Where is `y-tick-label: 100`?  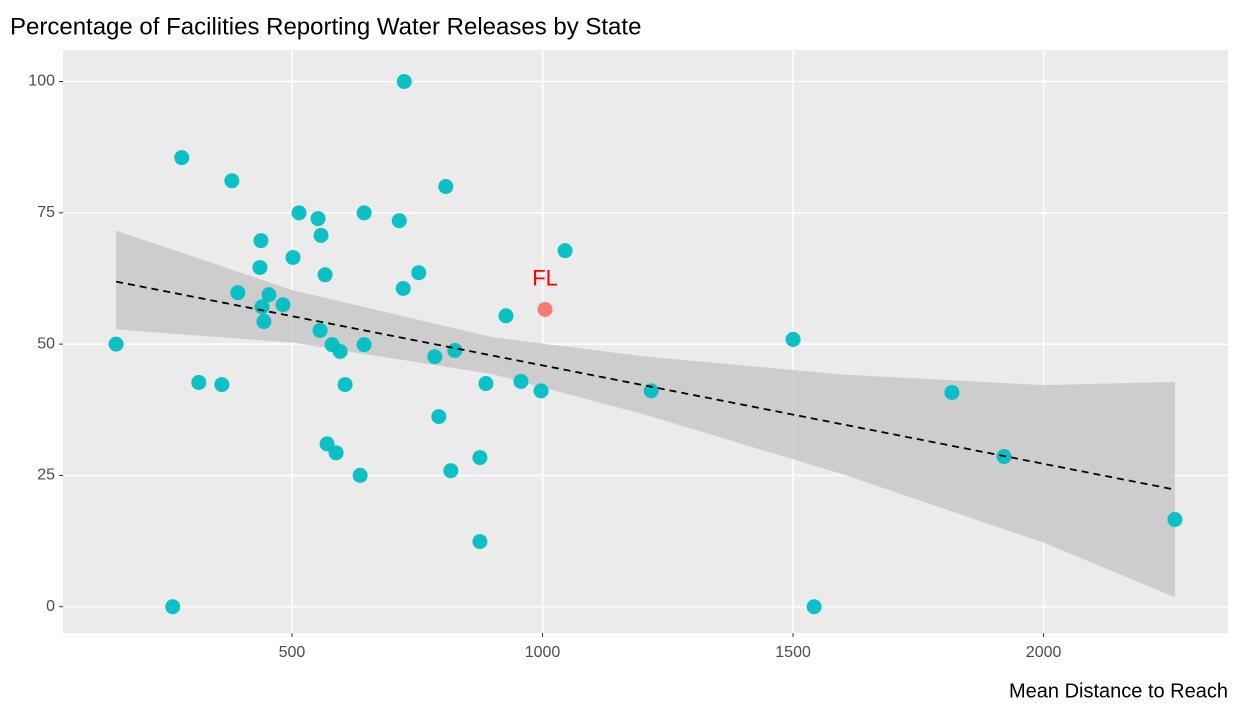
y-tick-label: 100 is located at coordinates (41, 81).